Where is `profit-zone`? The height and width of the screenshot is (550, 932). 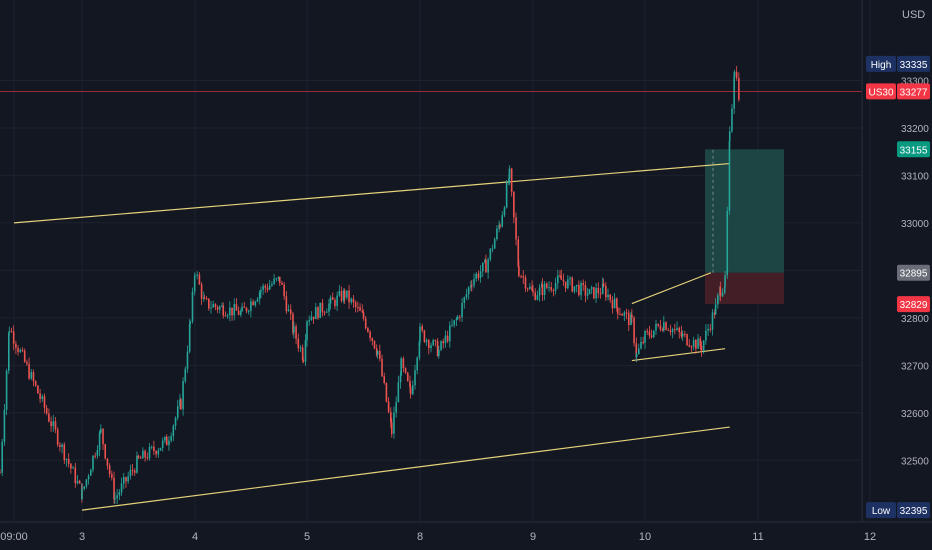 profit-zone is located at coordinates (744, 211).